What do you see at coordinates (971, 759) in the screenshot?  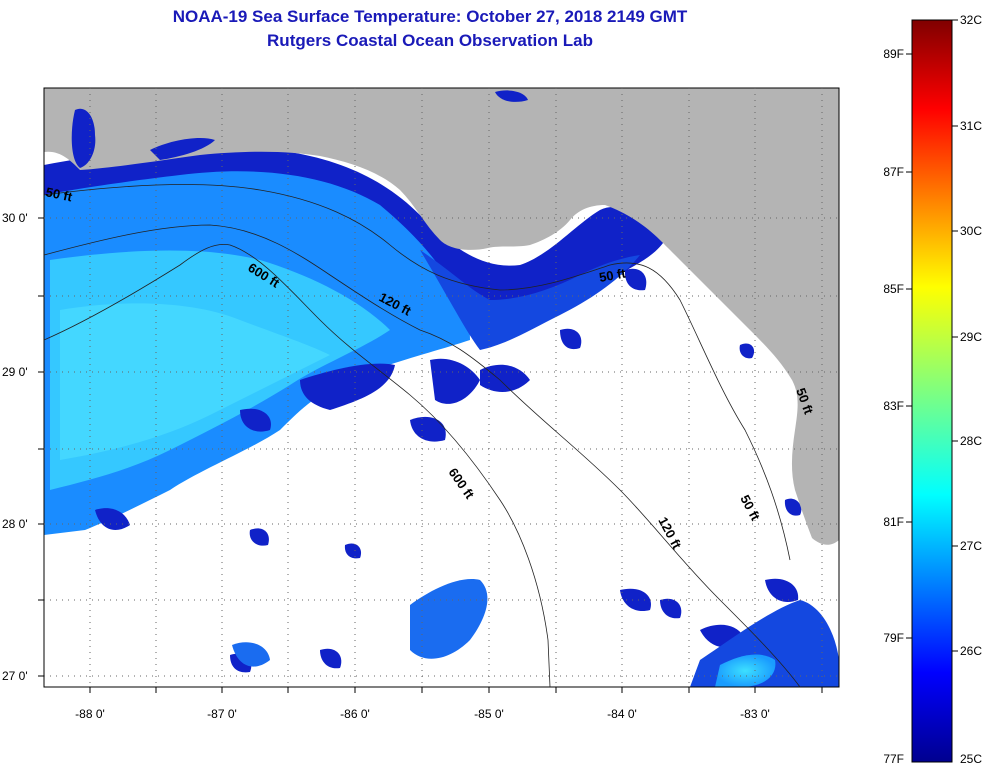 I see `colorbar-c-label: 25C` at bounding box center [971, 759].